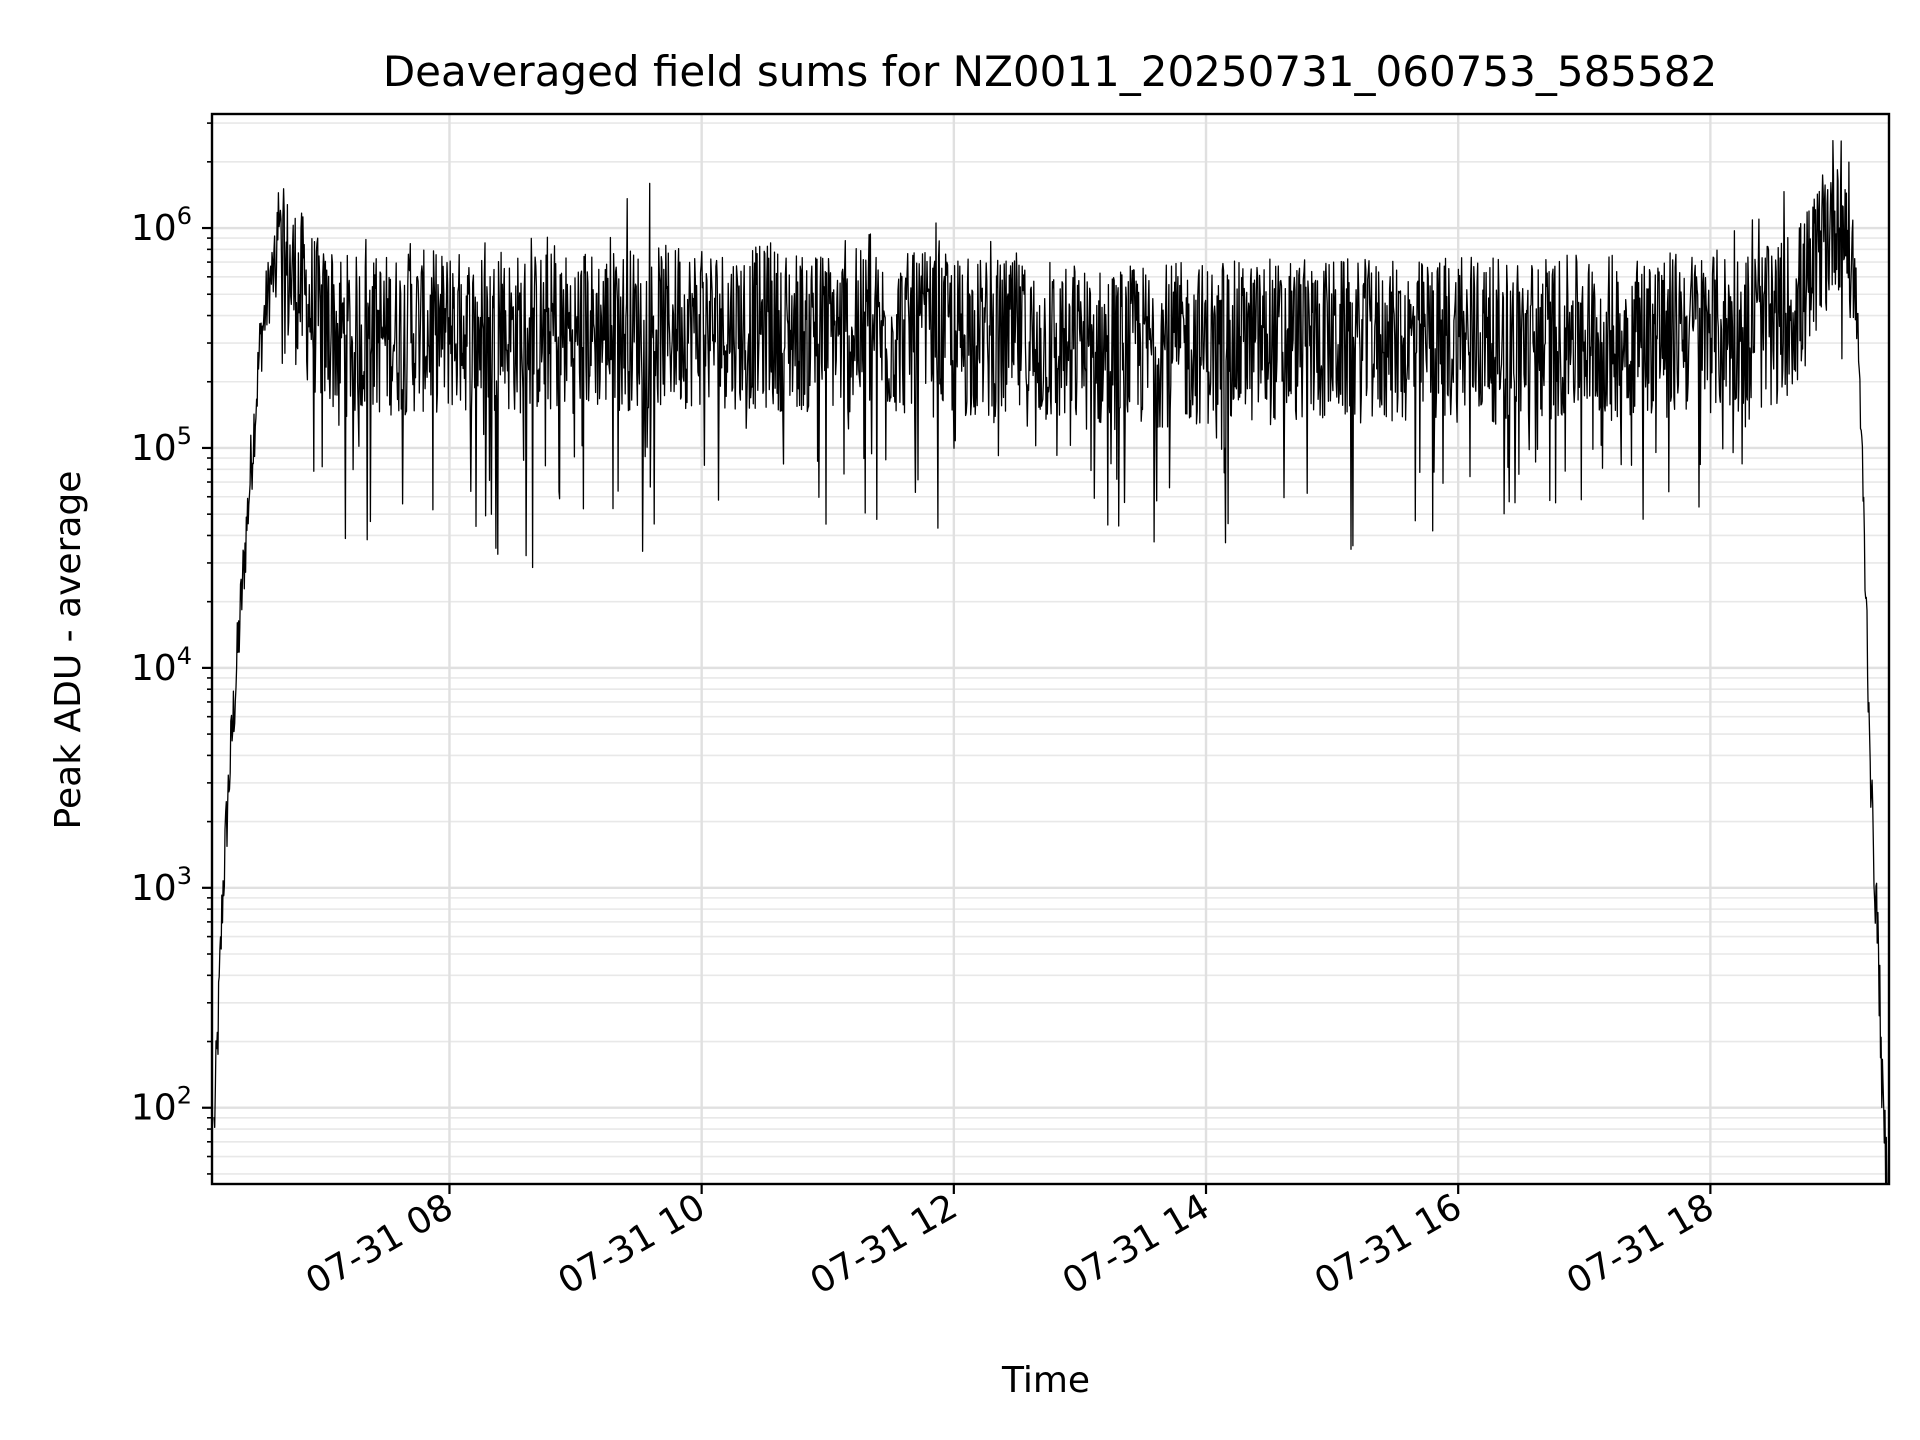  What do you see at coordinates (68, 650) in the screenshot?
I see `y-axis-label: Peak ADU - average` at bounding box center [68, 650].